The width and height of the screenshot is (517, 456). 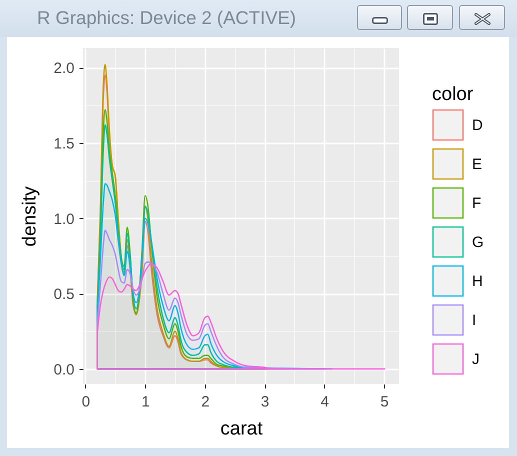 I want to click on y-tick-label: 0.5, so click(x=64, y=295).